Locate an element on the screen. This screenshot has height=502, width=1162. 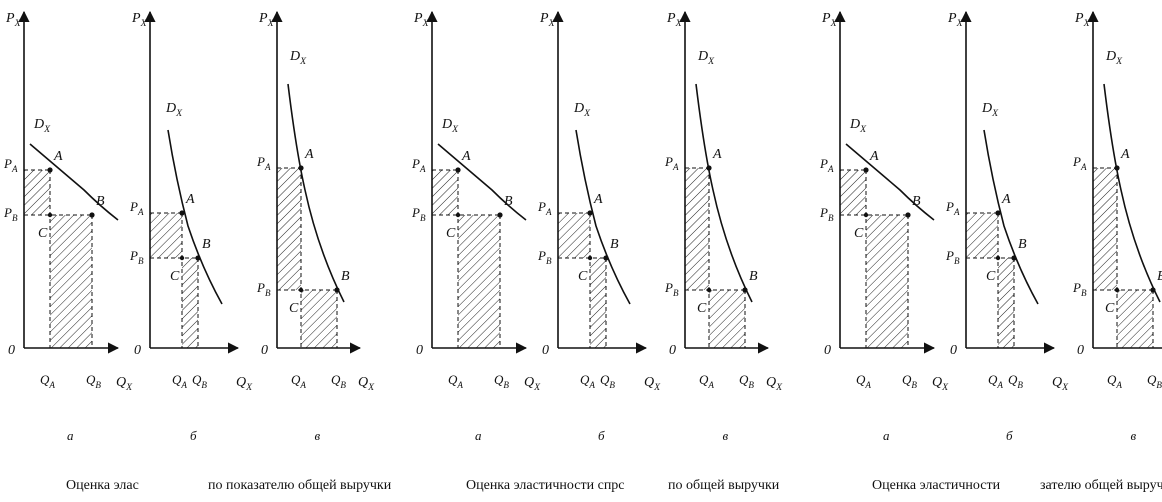
panel-1-б: PX QX 0 DX PA PB QA QB A B Cб is located at coordinates (191, 226).